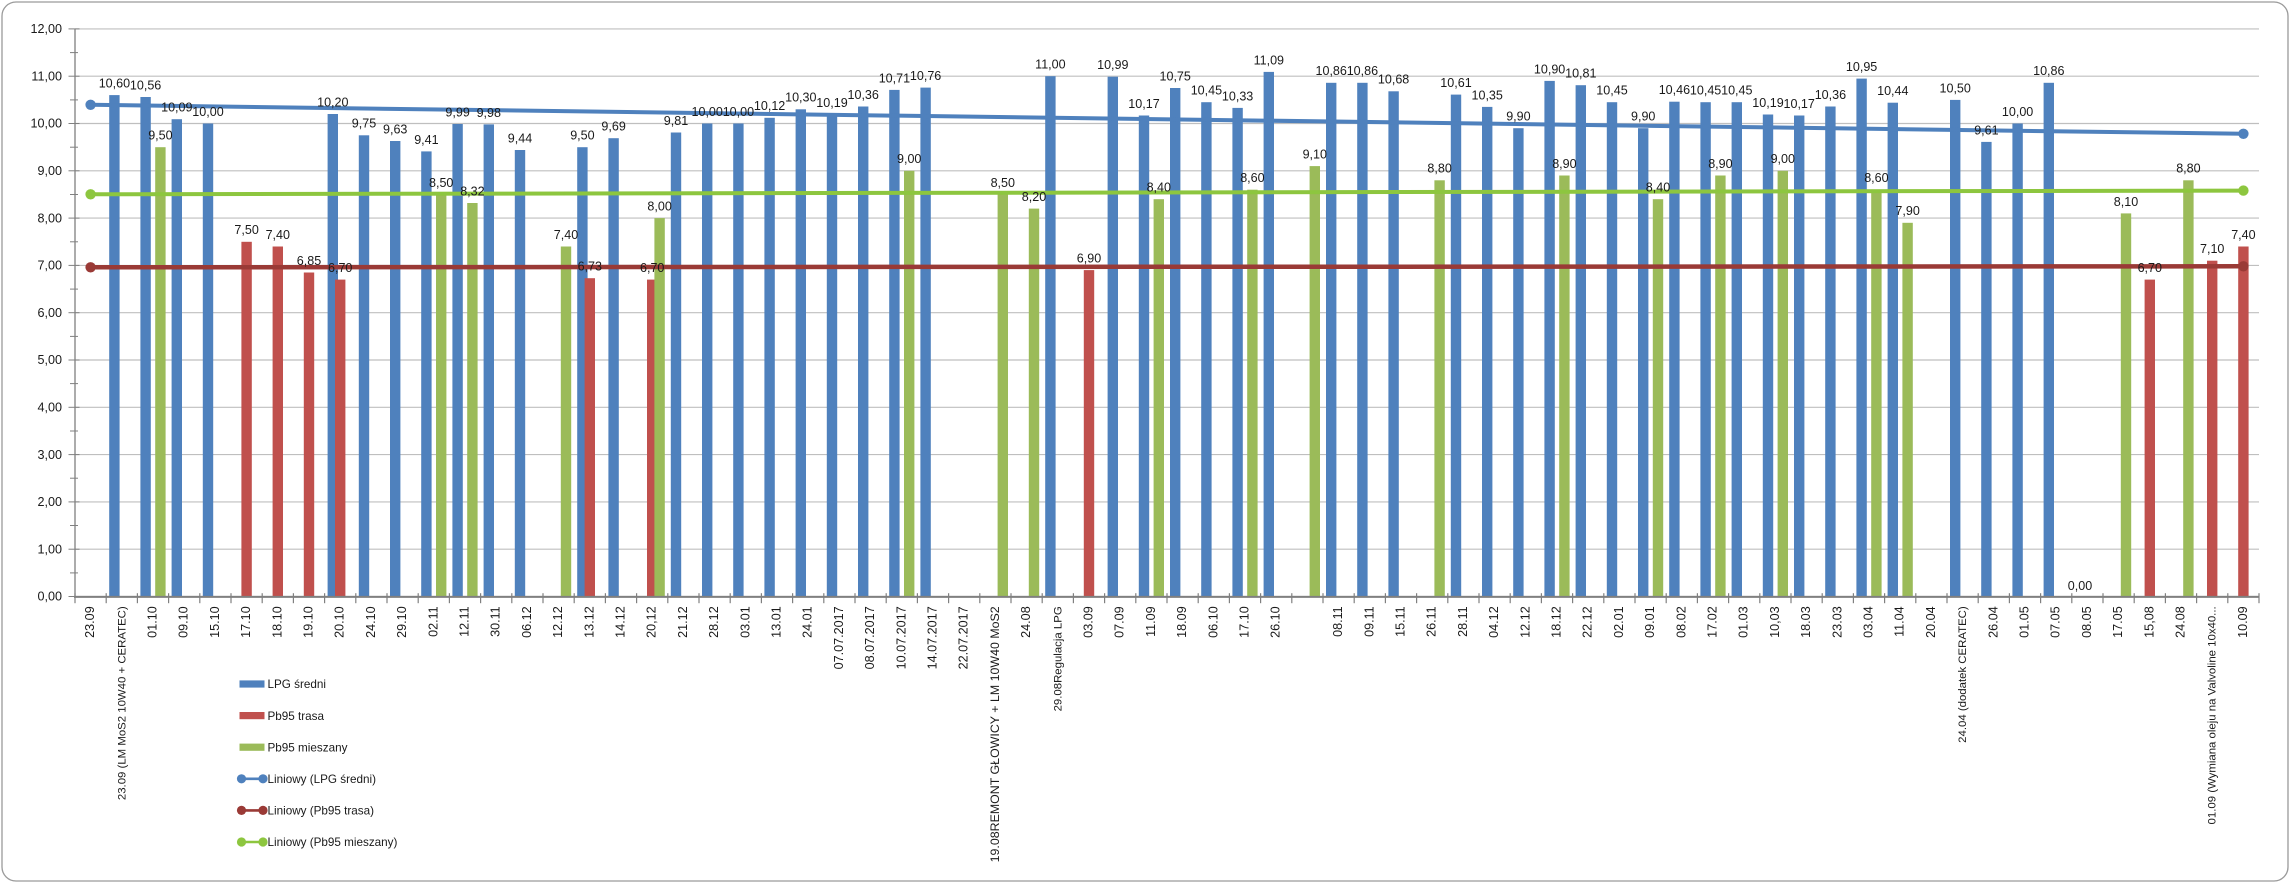 Image resolution: width=2291 pixels, height=890 pixels. What do you see at coordinates (496, 621) in the screenshot?
I see `svg-text: 30.11` at bounding box center [496, 621].